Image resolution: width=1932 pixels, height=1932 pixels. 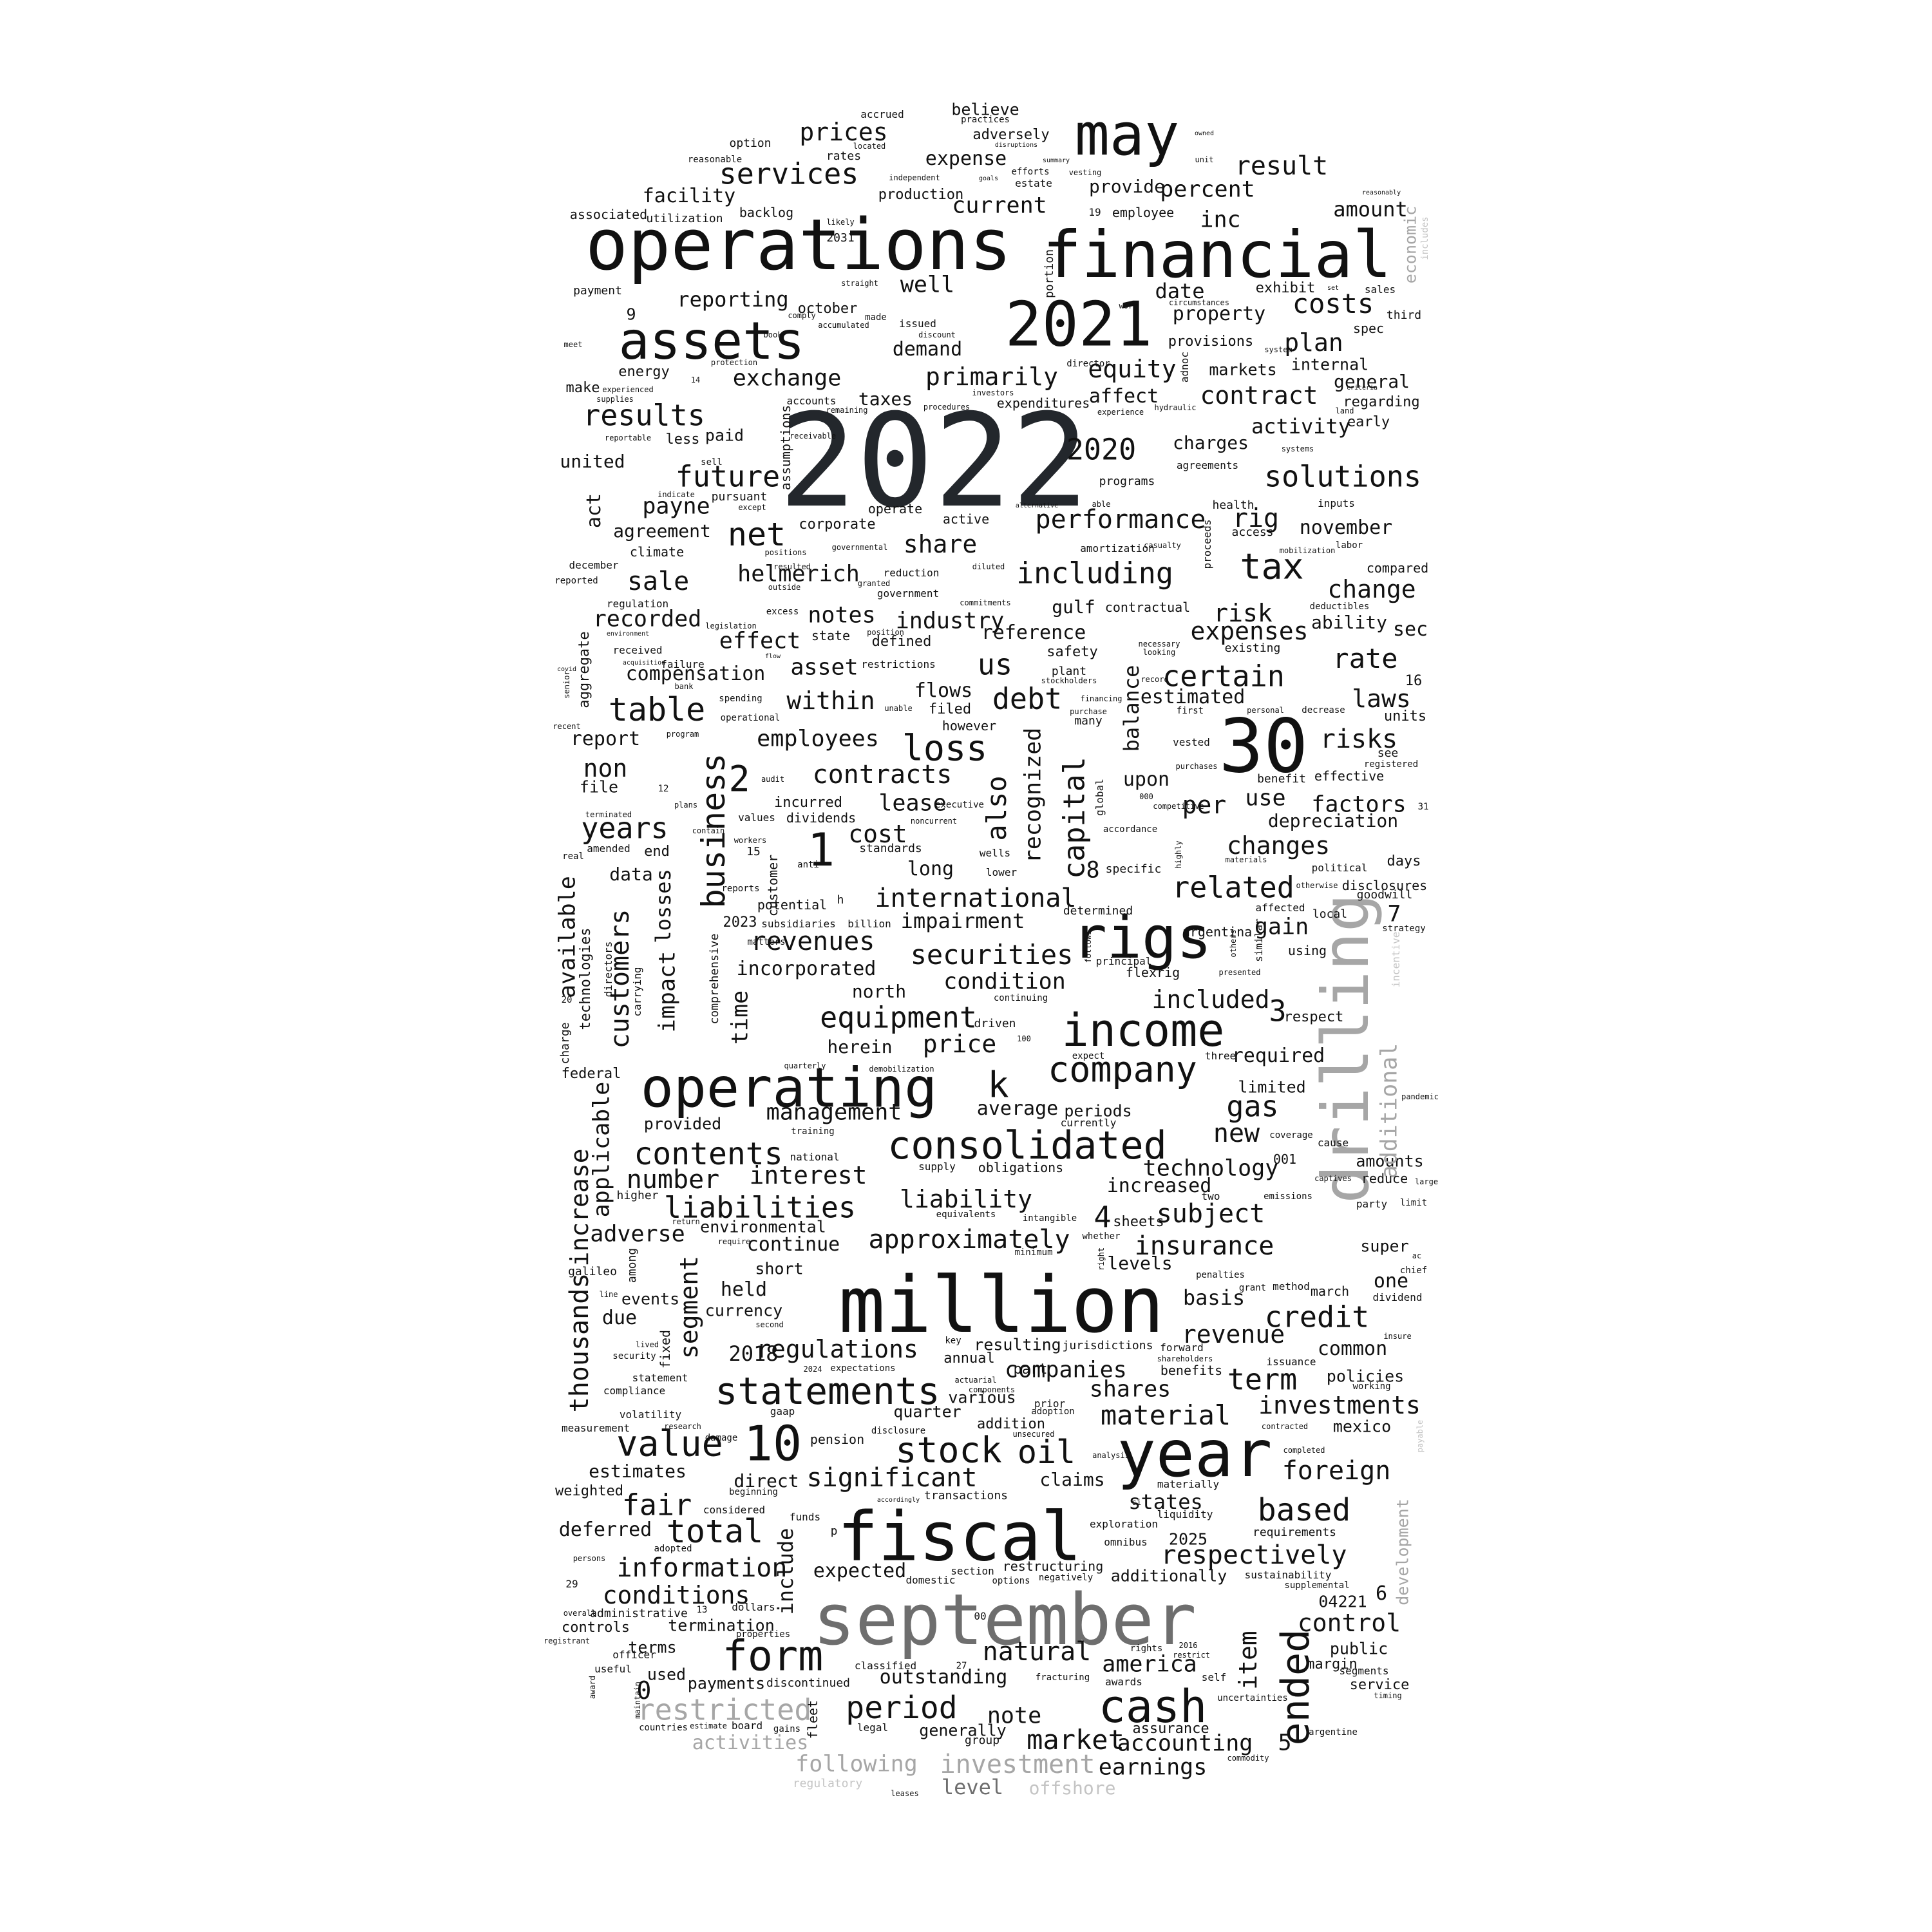 What do you see at coordinates (1131, 709) in the screenshot?
I see `cloud-word: balance` at bounding box center [1131, 709].